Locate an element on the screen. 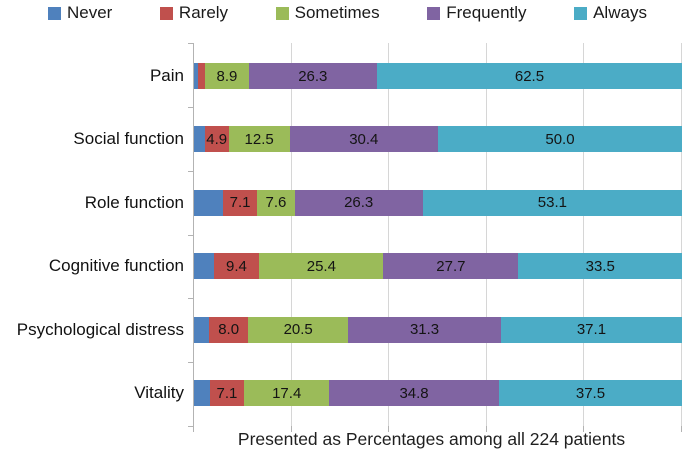 Image resolution: width=685 pixels, height=452 pixels. bar-segment-frequently: 27.7 is located at coordinates (451, 266).